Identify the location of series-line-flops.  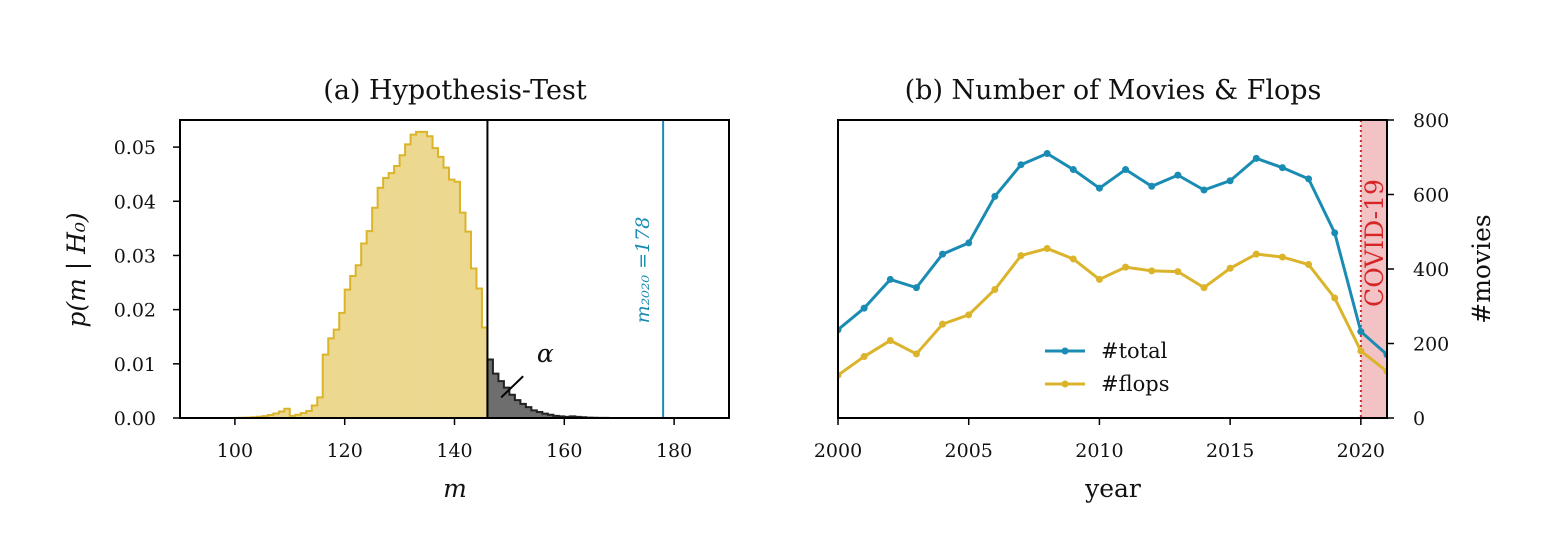
(1112, 311).